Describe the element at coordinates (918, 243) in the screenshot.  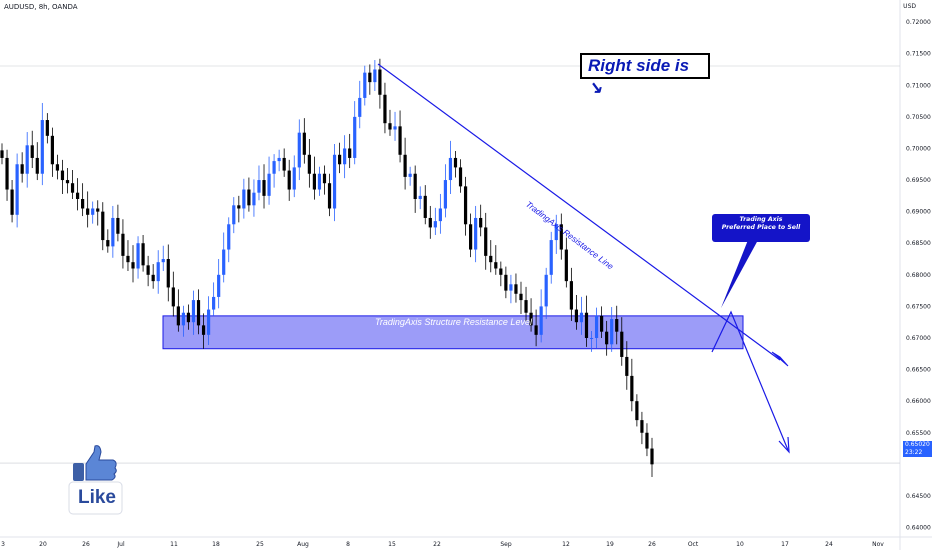
I see `y-tick-label: 0.68500` at that location.